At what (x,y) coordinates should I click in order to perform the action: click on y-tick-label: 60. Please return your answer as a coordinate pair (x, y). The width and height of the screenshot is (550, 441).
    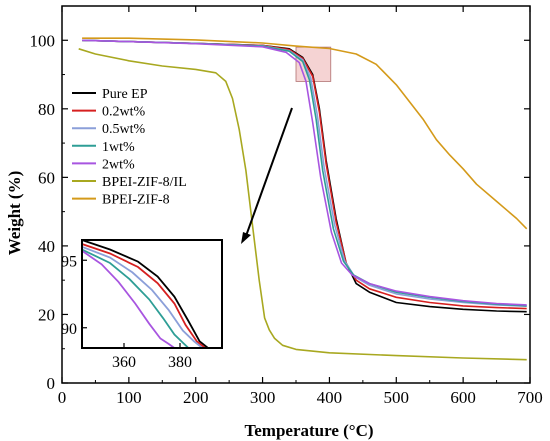
    Looking at the image, I should click on (46, 177).